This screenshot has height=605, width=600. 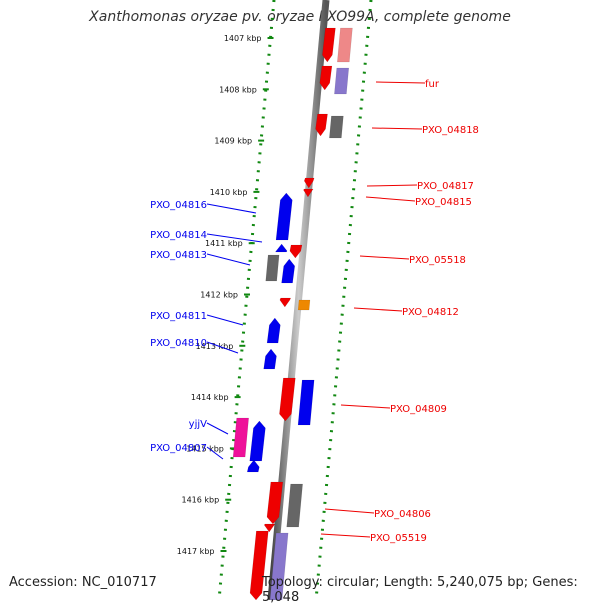 I want to click on gene-label-right: PXO_04806, so click(x=402, y=514).